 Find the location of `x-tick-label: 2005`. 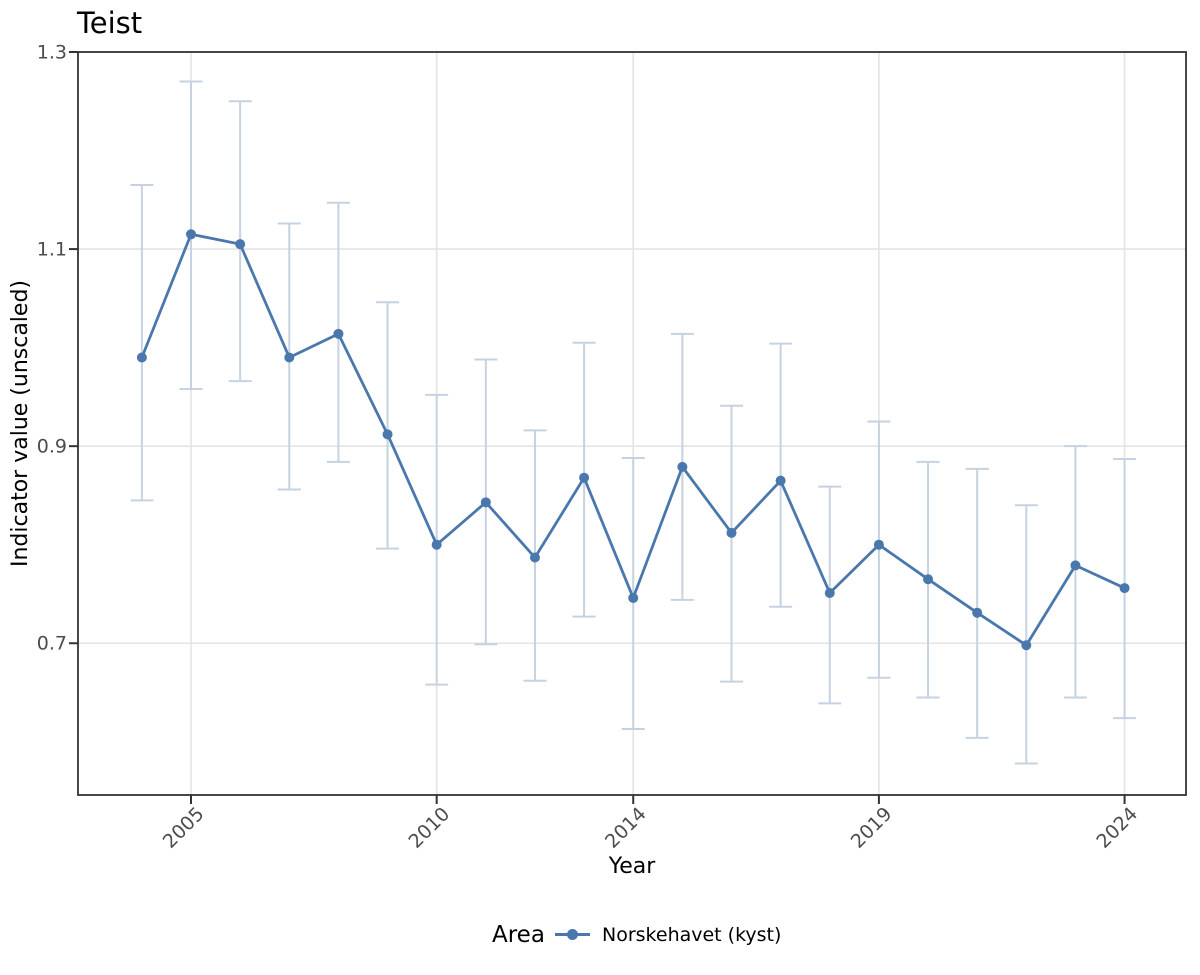

x-tick-label: 2005 is located at coordinates (184, 828).